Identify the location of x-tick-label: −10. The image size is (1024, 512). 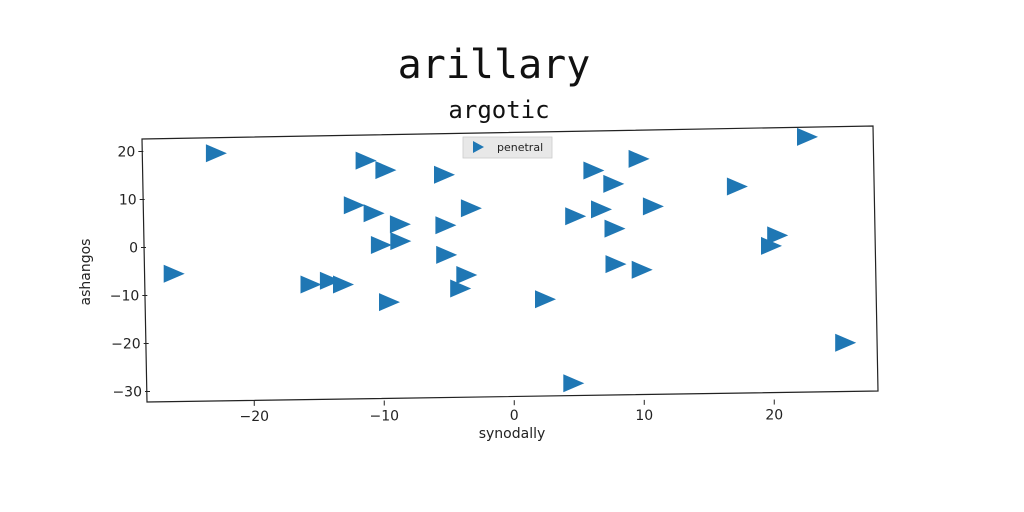
(384, 417).